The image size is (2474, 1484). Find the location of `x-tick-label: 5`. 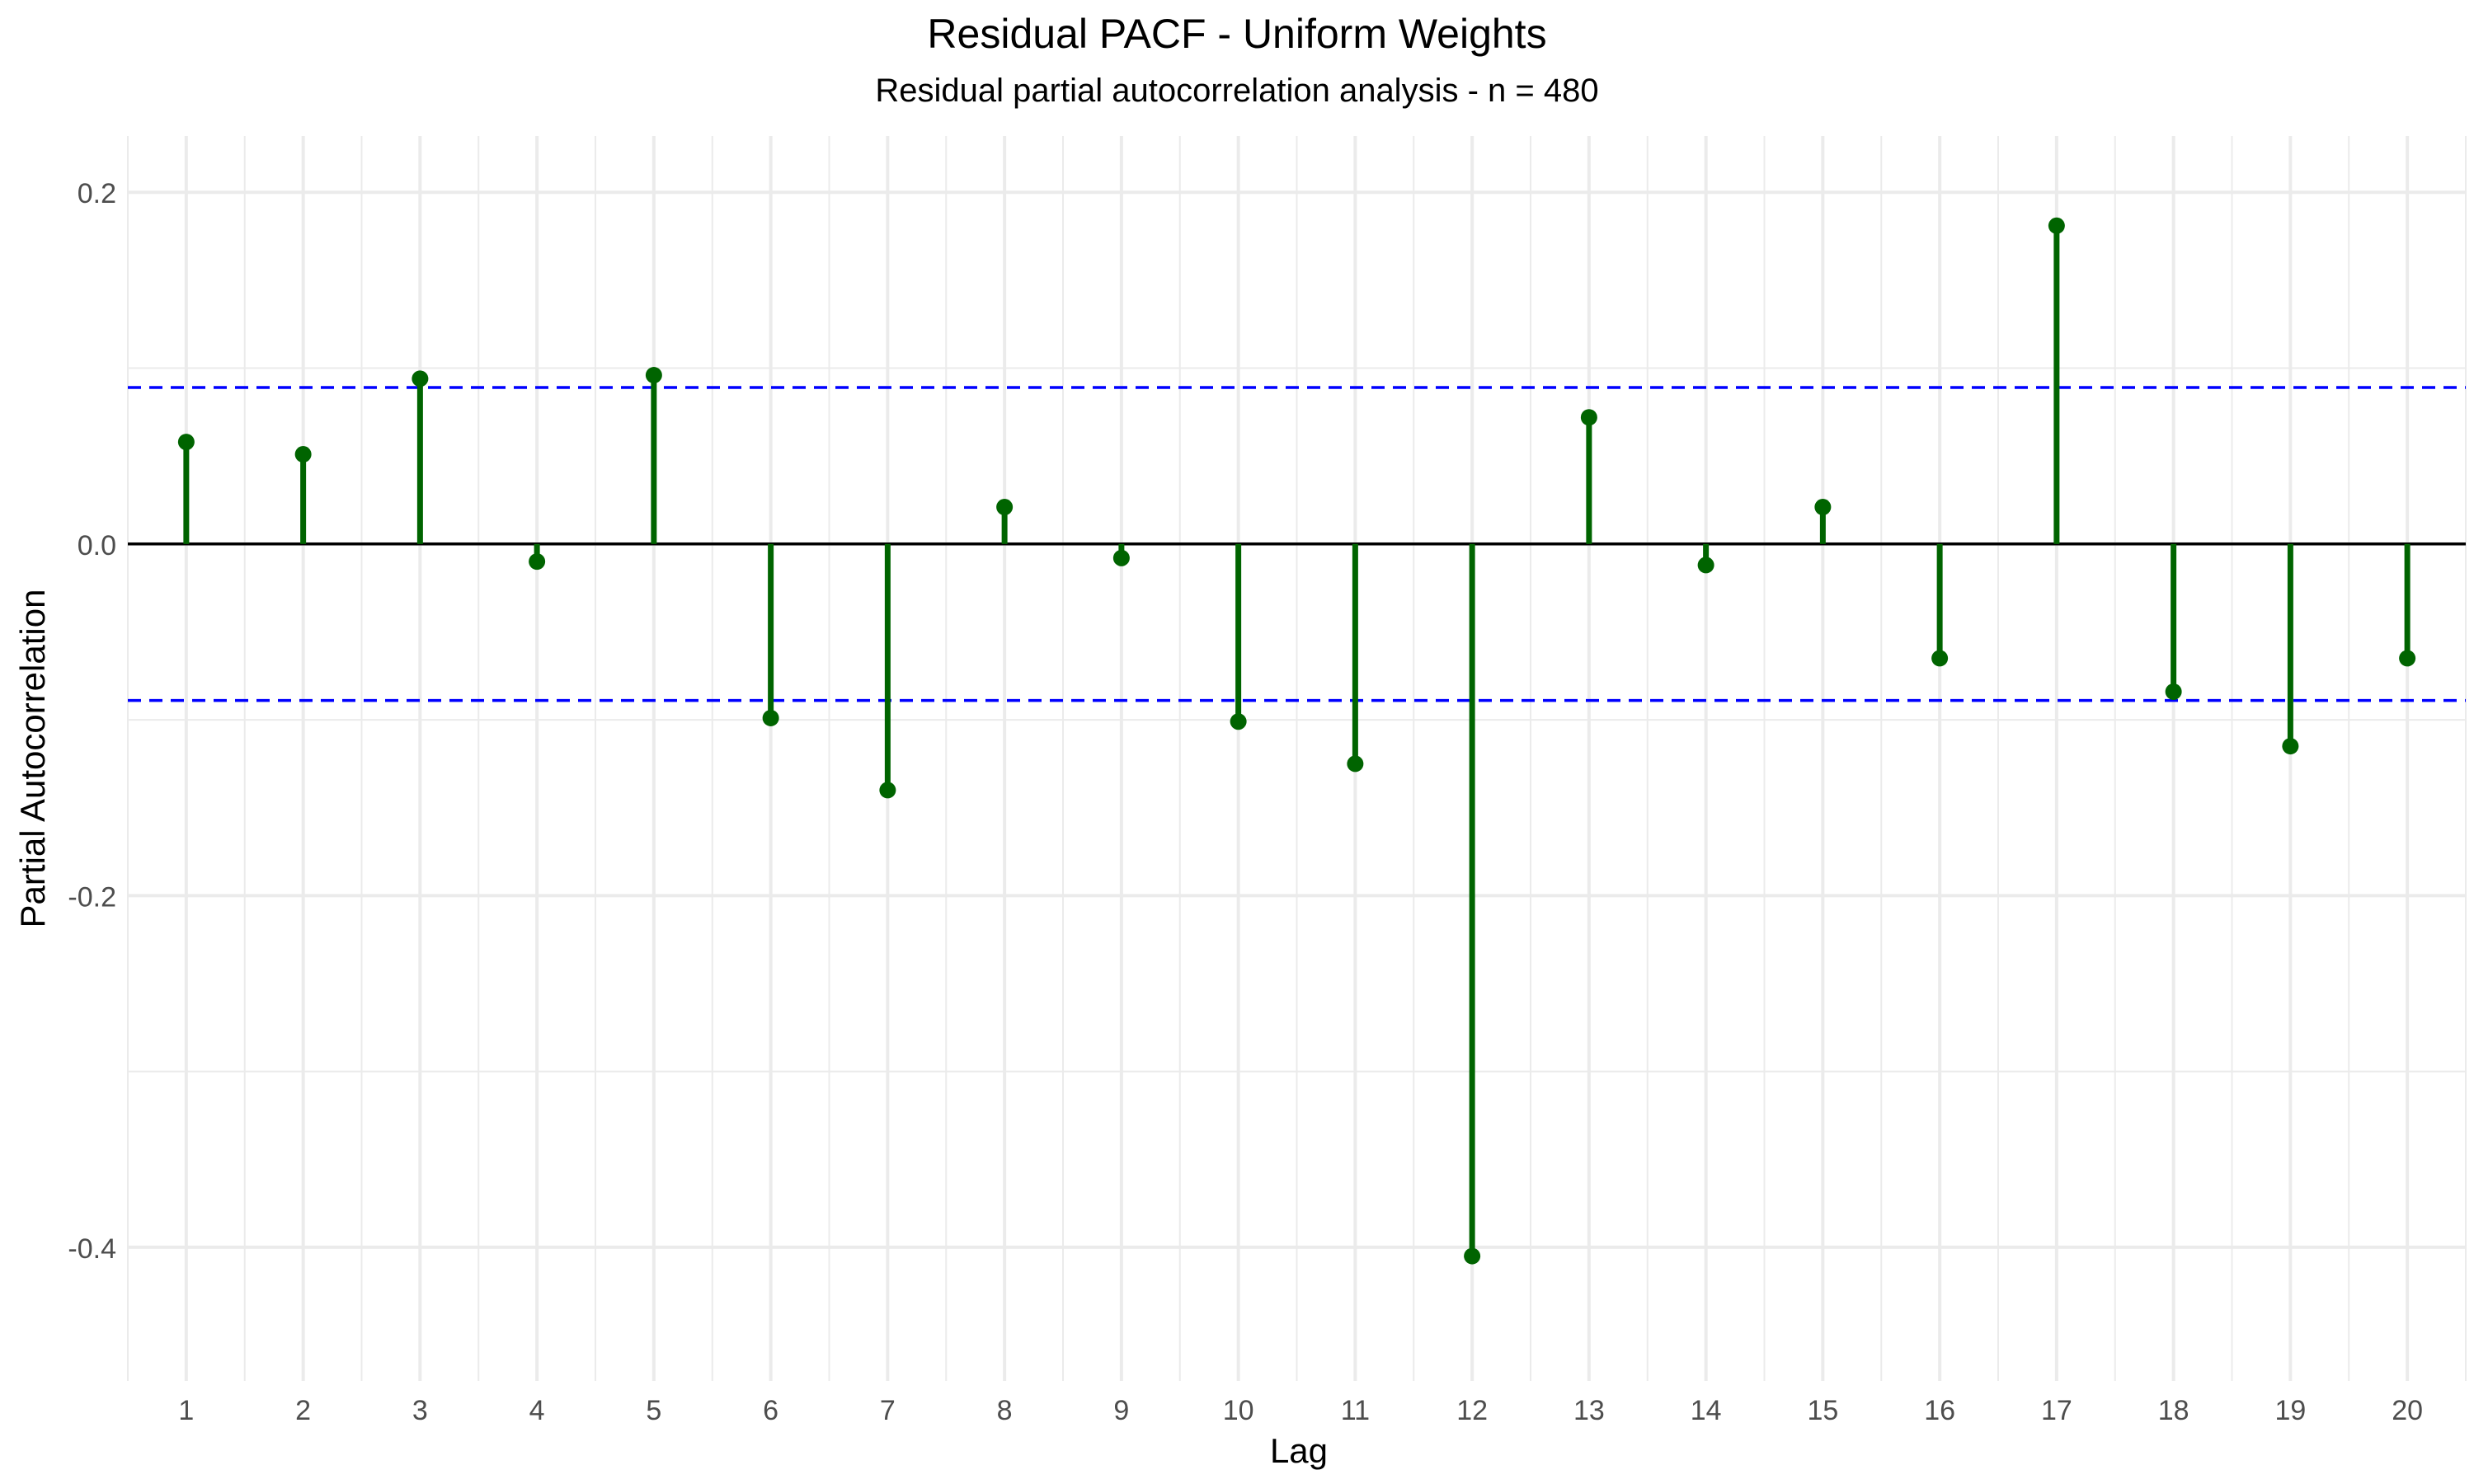

x-tick-label: 5 is located at coordinates (653, 1410).